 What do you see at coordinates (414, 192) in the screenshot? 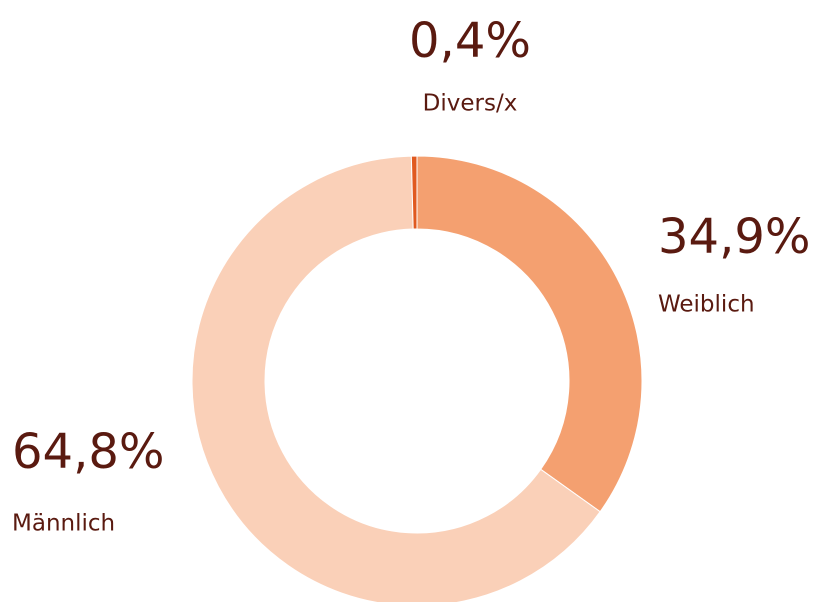
I see `donut-slice` at bounding box center [414, 192].